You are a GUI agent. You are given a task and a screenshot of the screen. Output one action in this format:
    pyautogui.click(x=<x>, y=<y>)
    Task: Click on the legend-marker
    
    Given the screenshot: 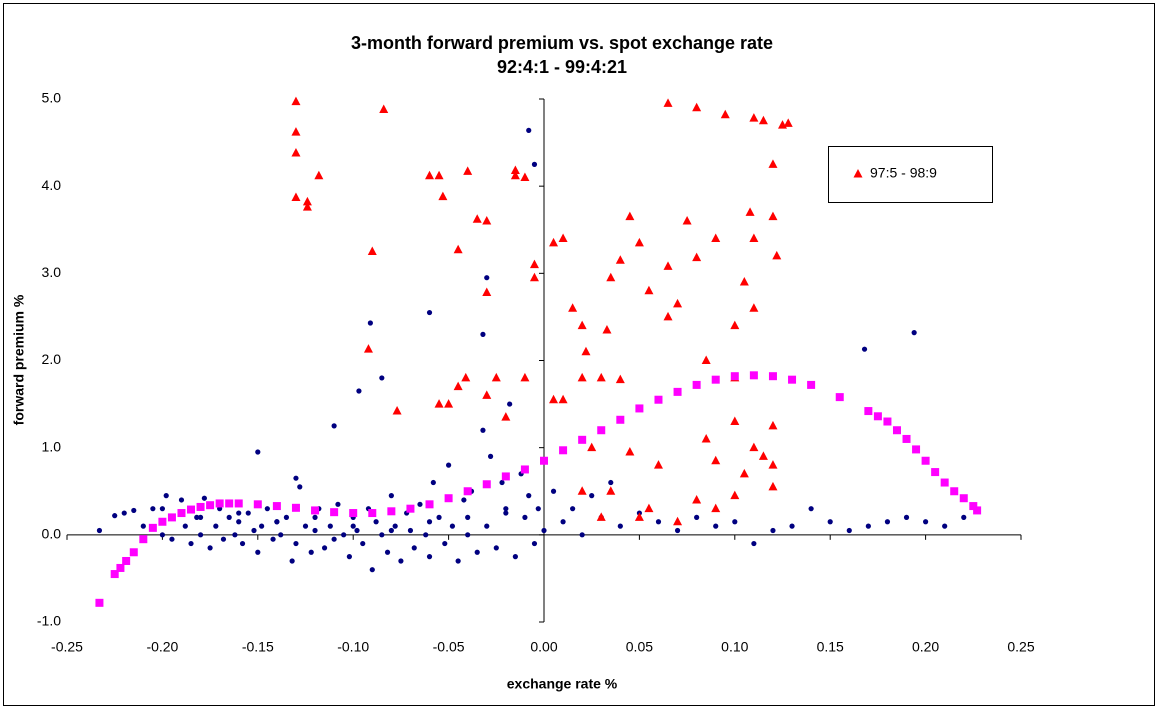 What is the action you would take?
    pyautogui.click(x=858, y=173)
    